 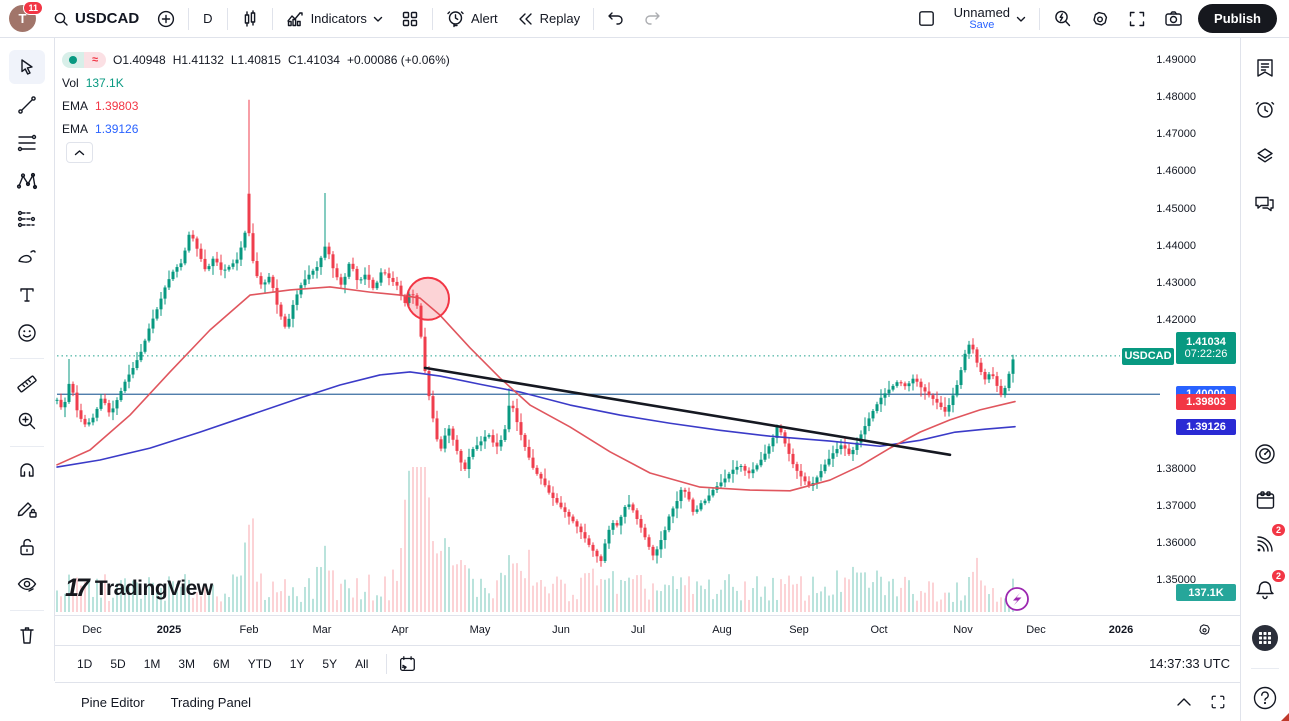 What do you see at coordinates (1184, 702) in the screenshot?
I see `expand-panel-chevron-icon` at bounding box center [1184, 702].